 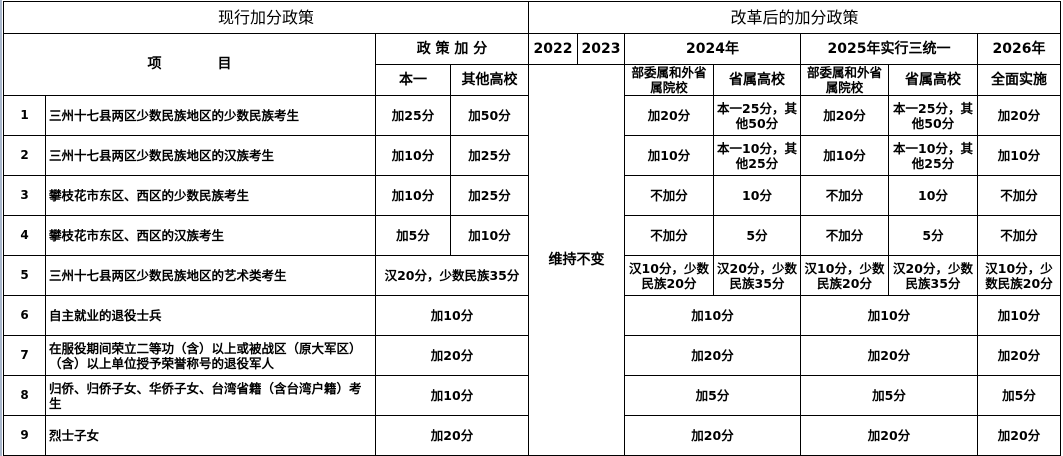 I want to click on reform-2024-provincial-points: 本一25分，其他50分, so click(x=757, y=115).